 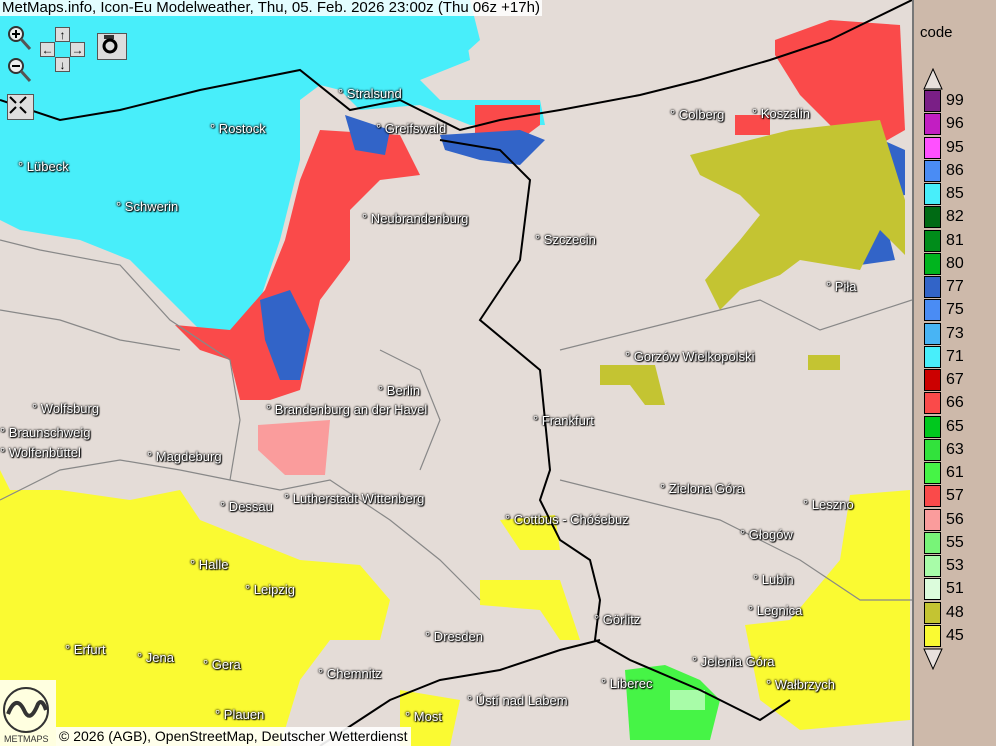 I want to click on city-label: ° Wolfenbüttel, so click(x=40, y=452).